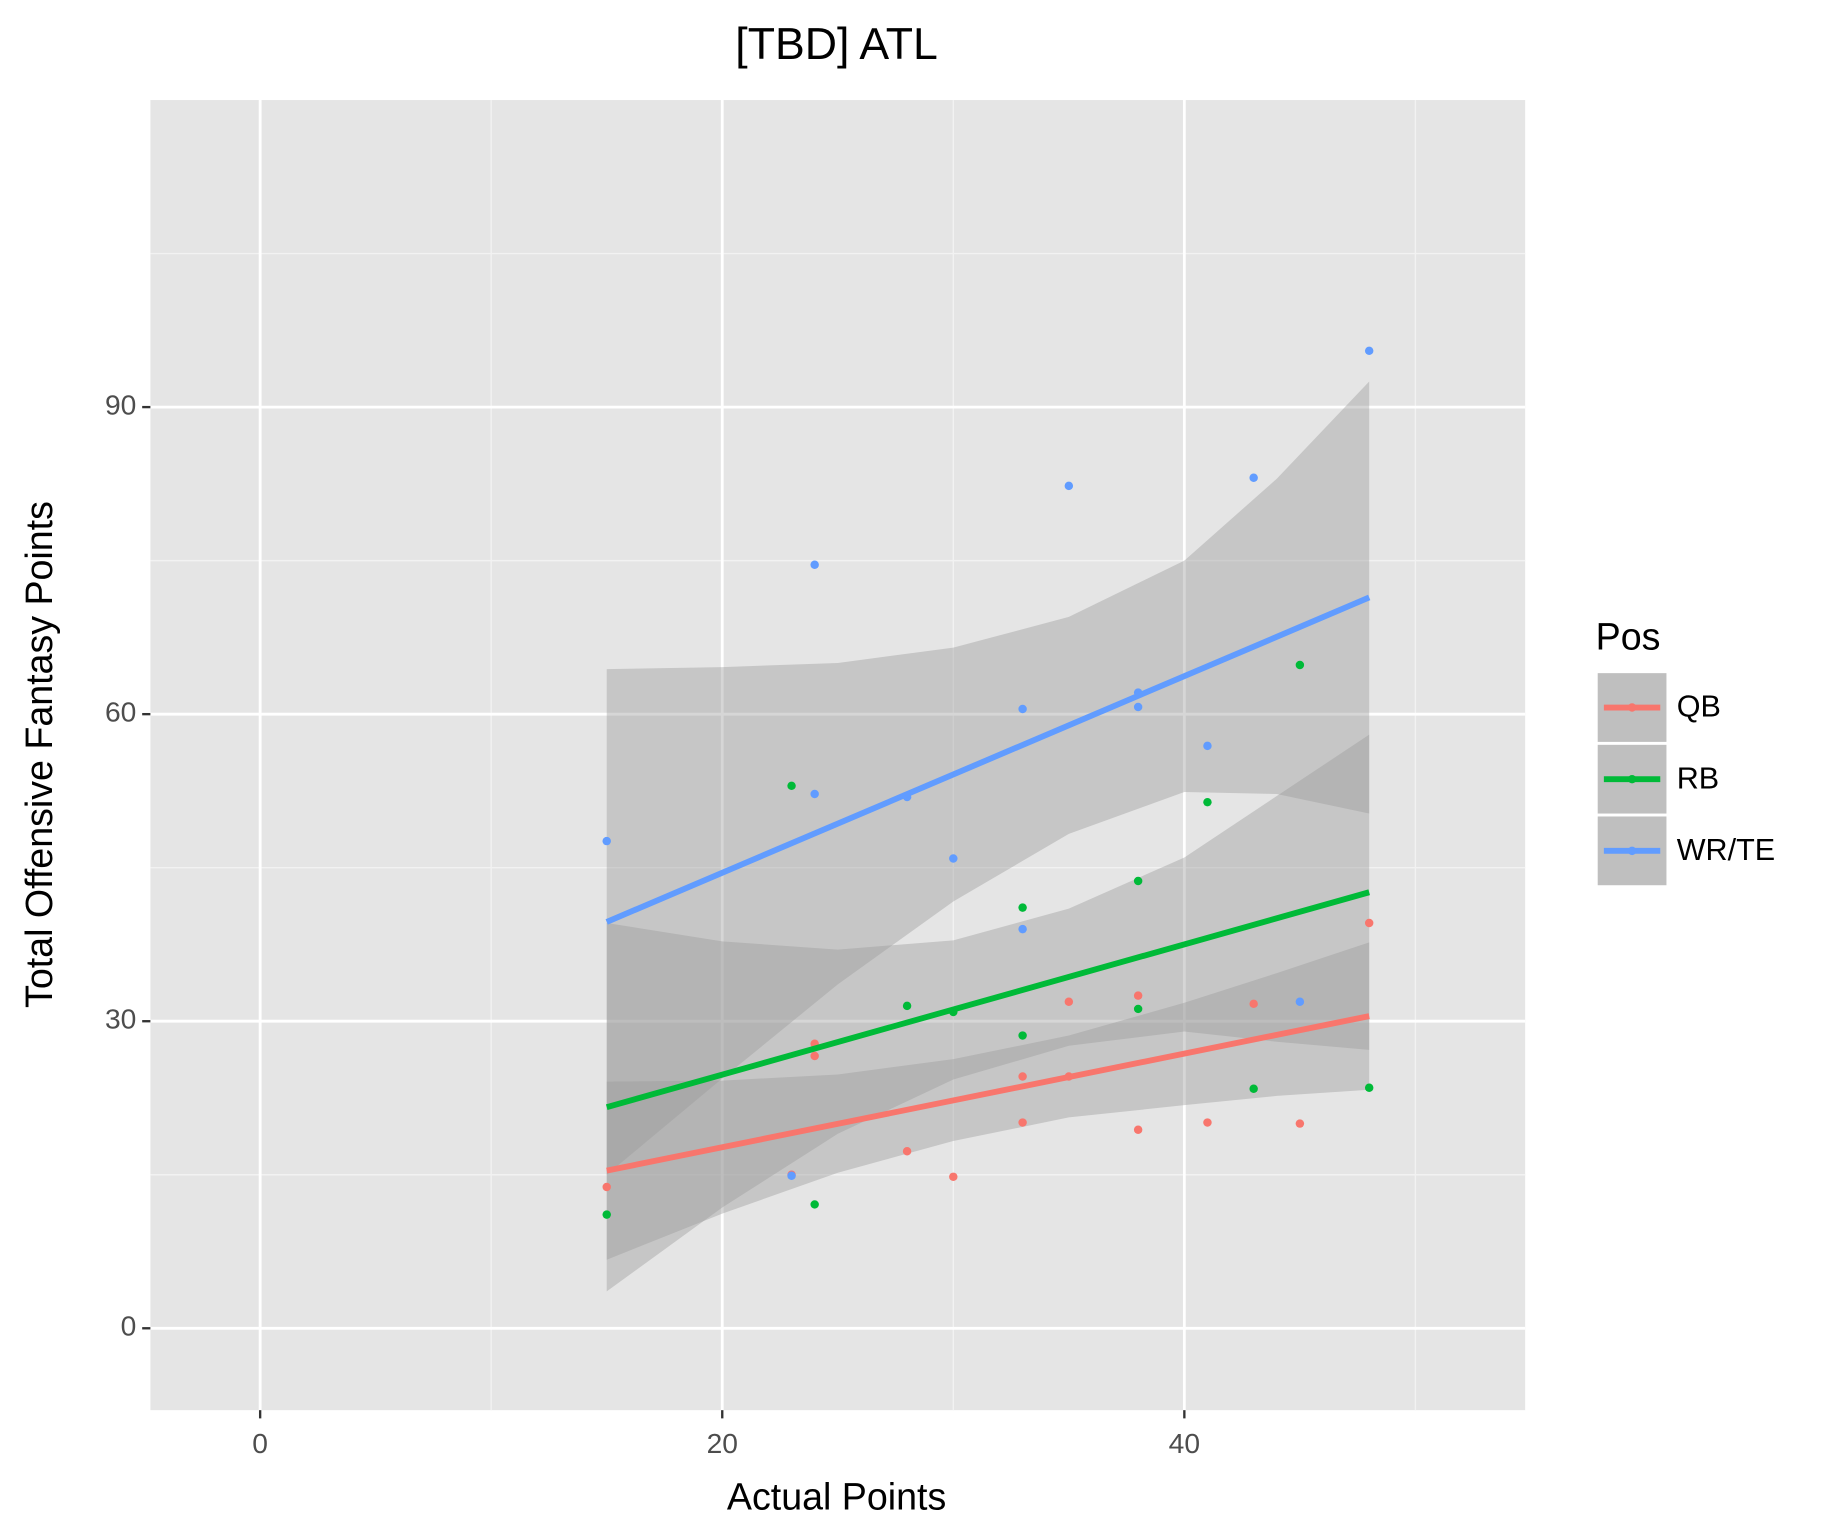  What do you see at coordinates (1184, 1443) in the screenshot?
I see `x-tick-label: 40` at bounding box center [1184, 1443].